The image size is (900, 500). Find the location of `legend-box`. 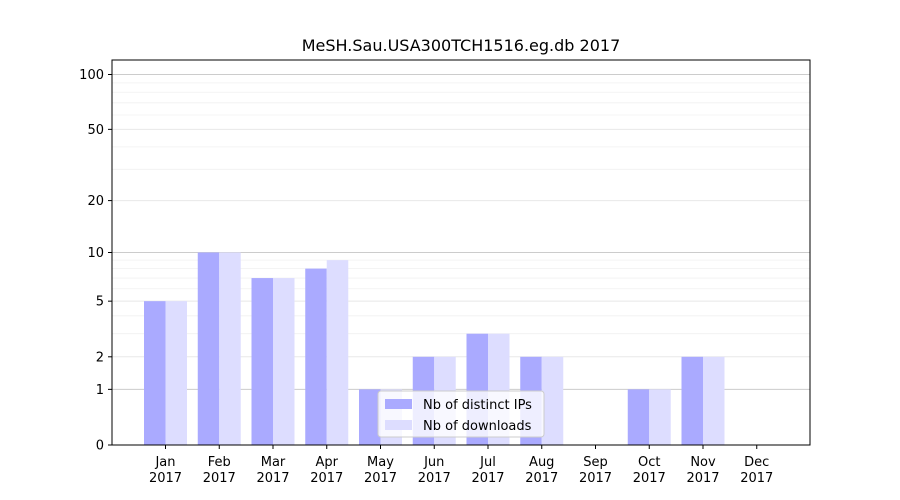

legend-box is located at coordinates (461, 414).